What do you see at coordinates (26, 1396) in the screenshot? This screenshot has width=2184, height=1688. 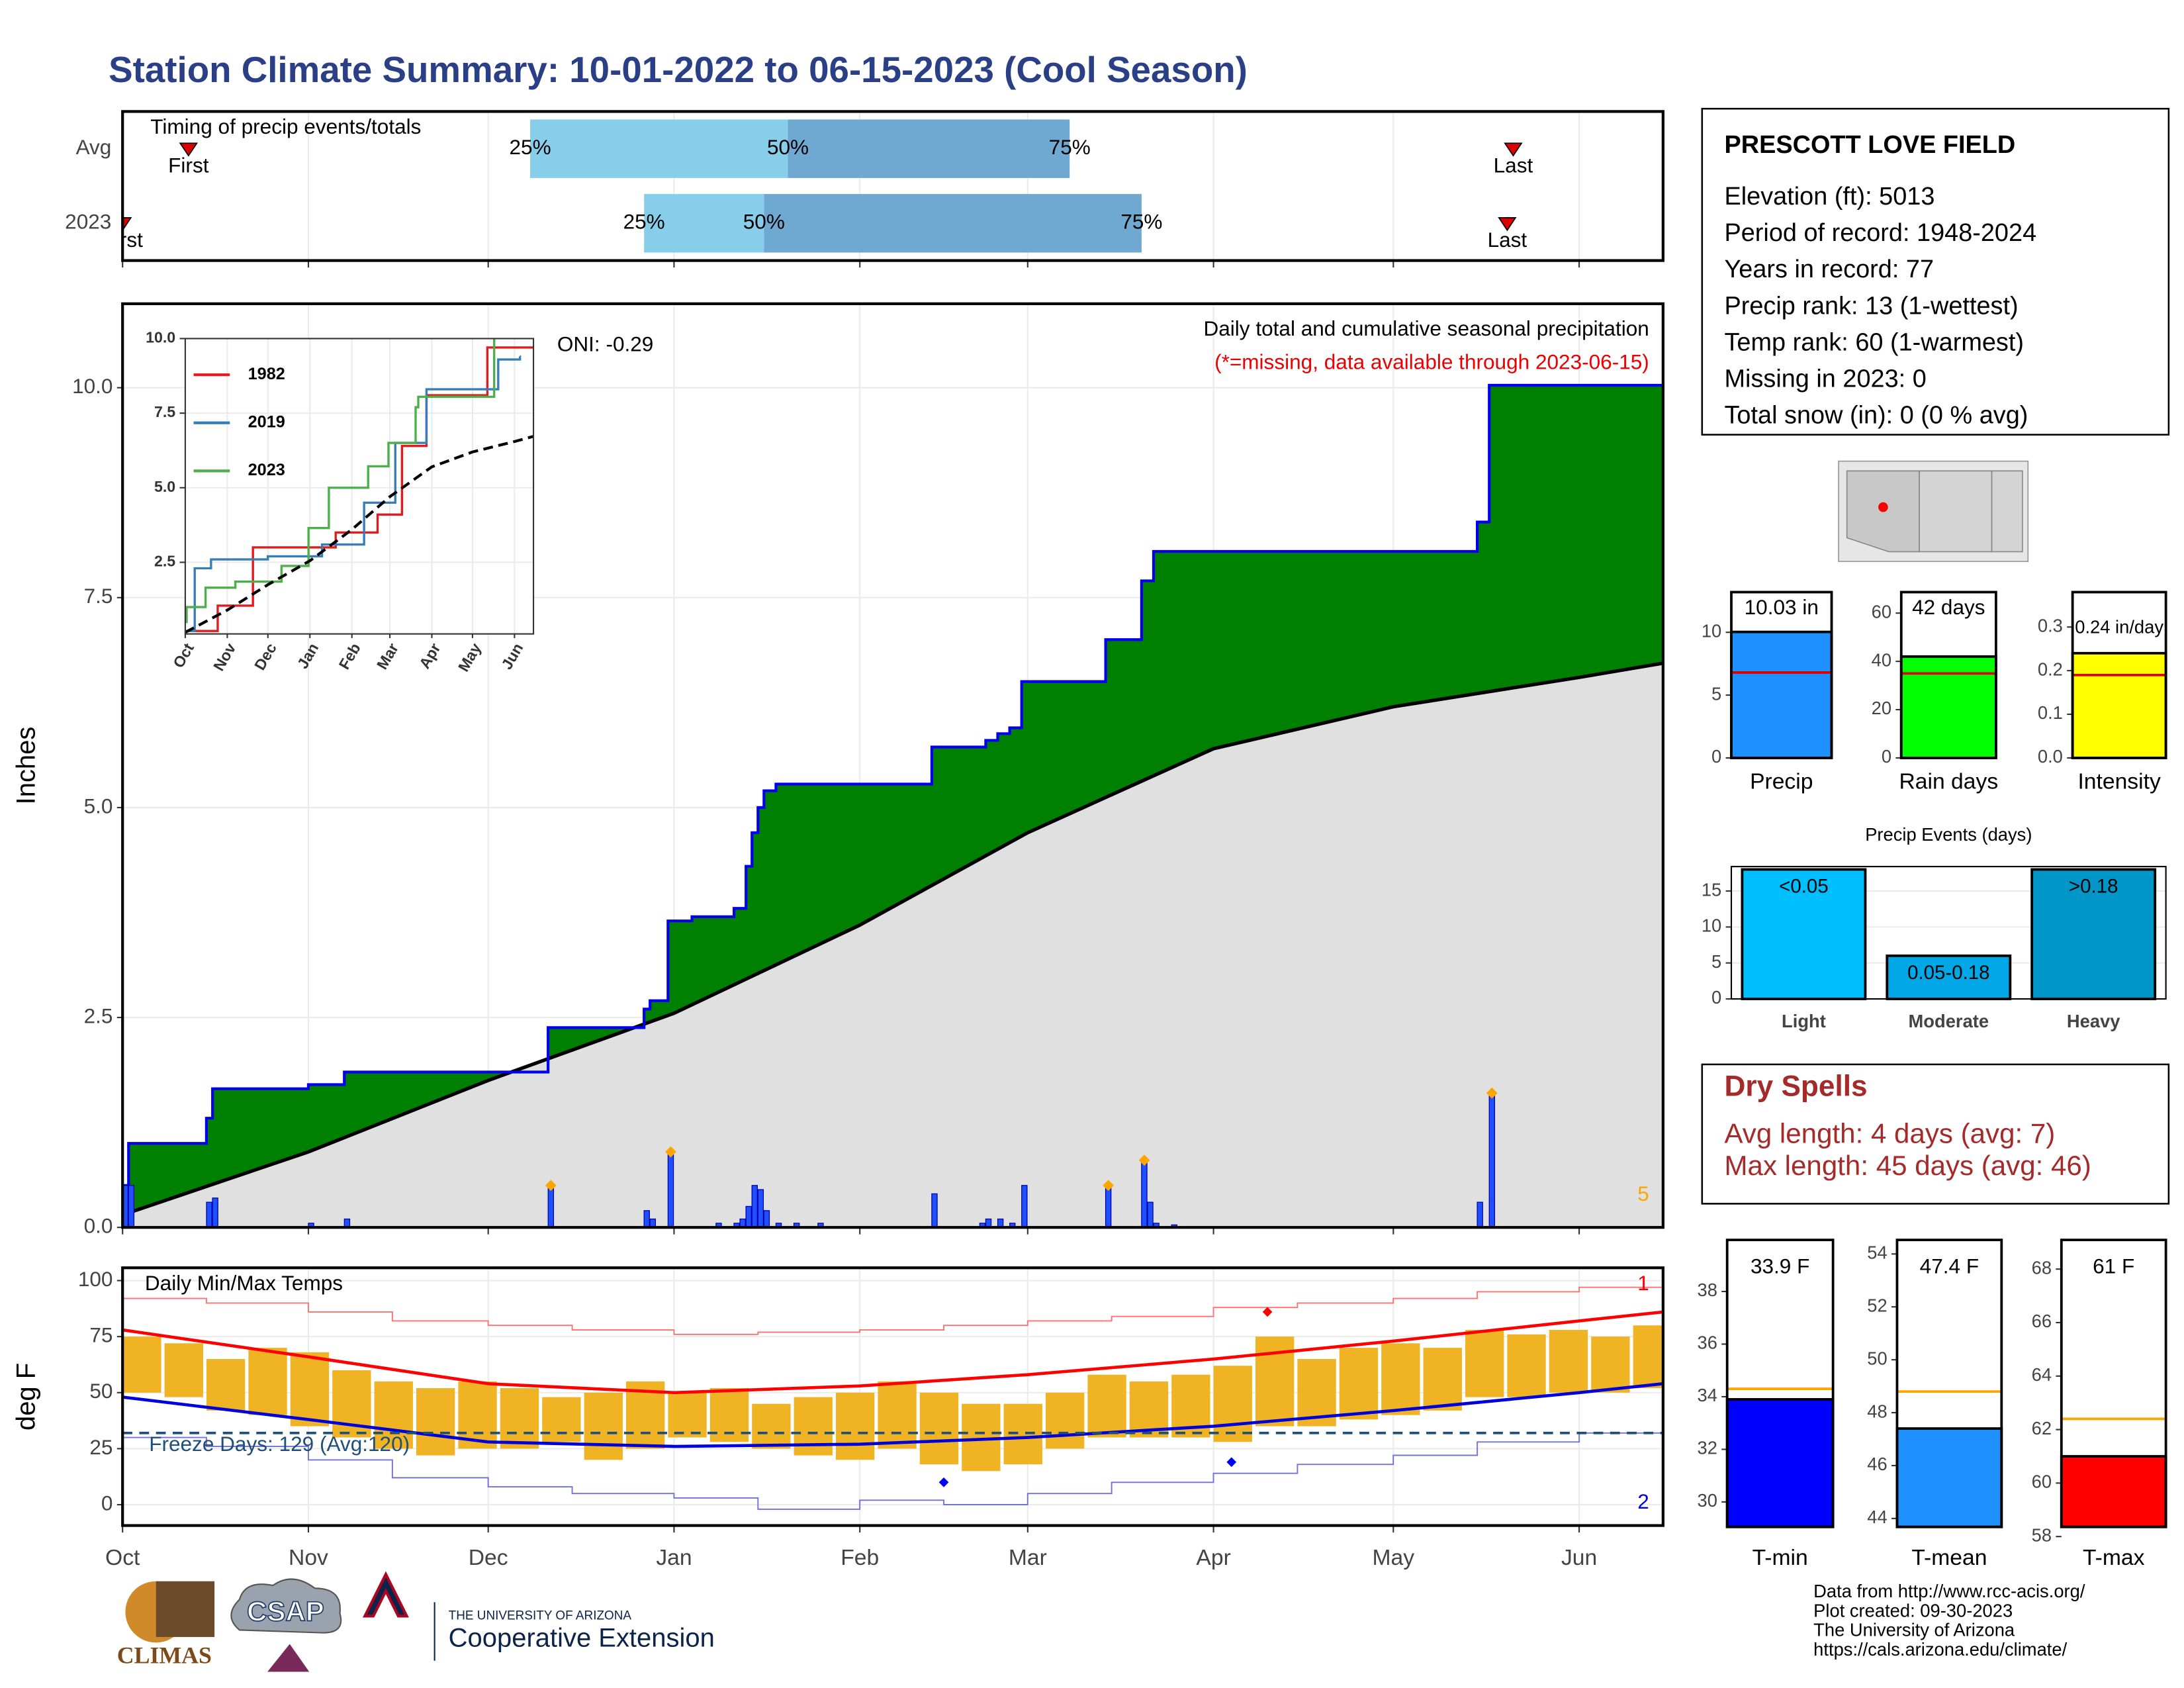 I see `y-axis-title: deg F` at bounding box center [26, 1396].